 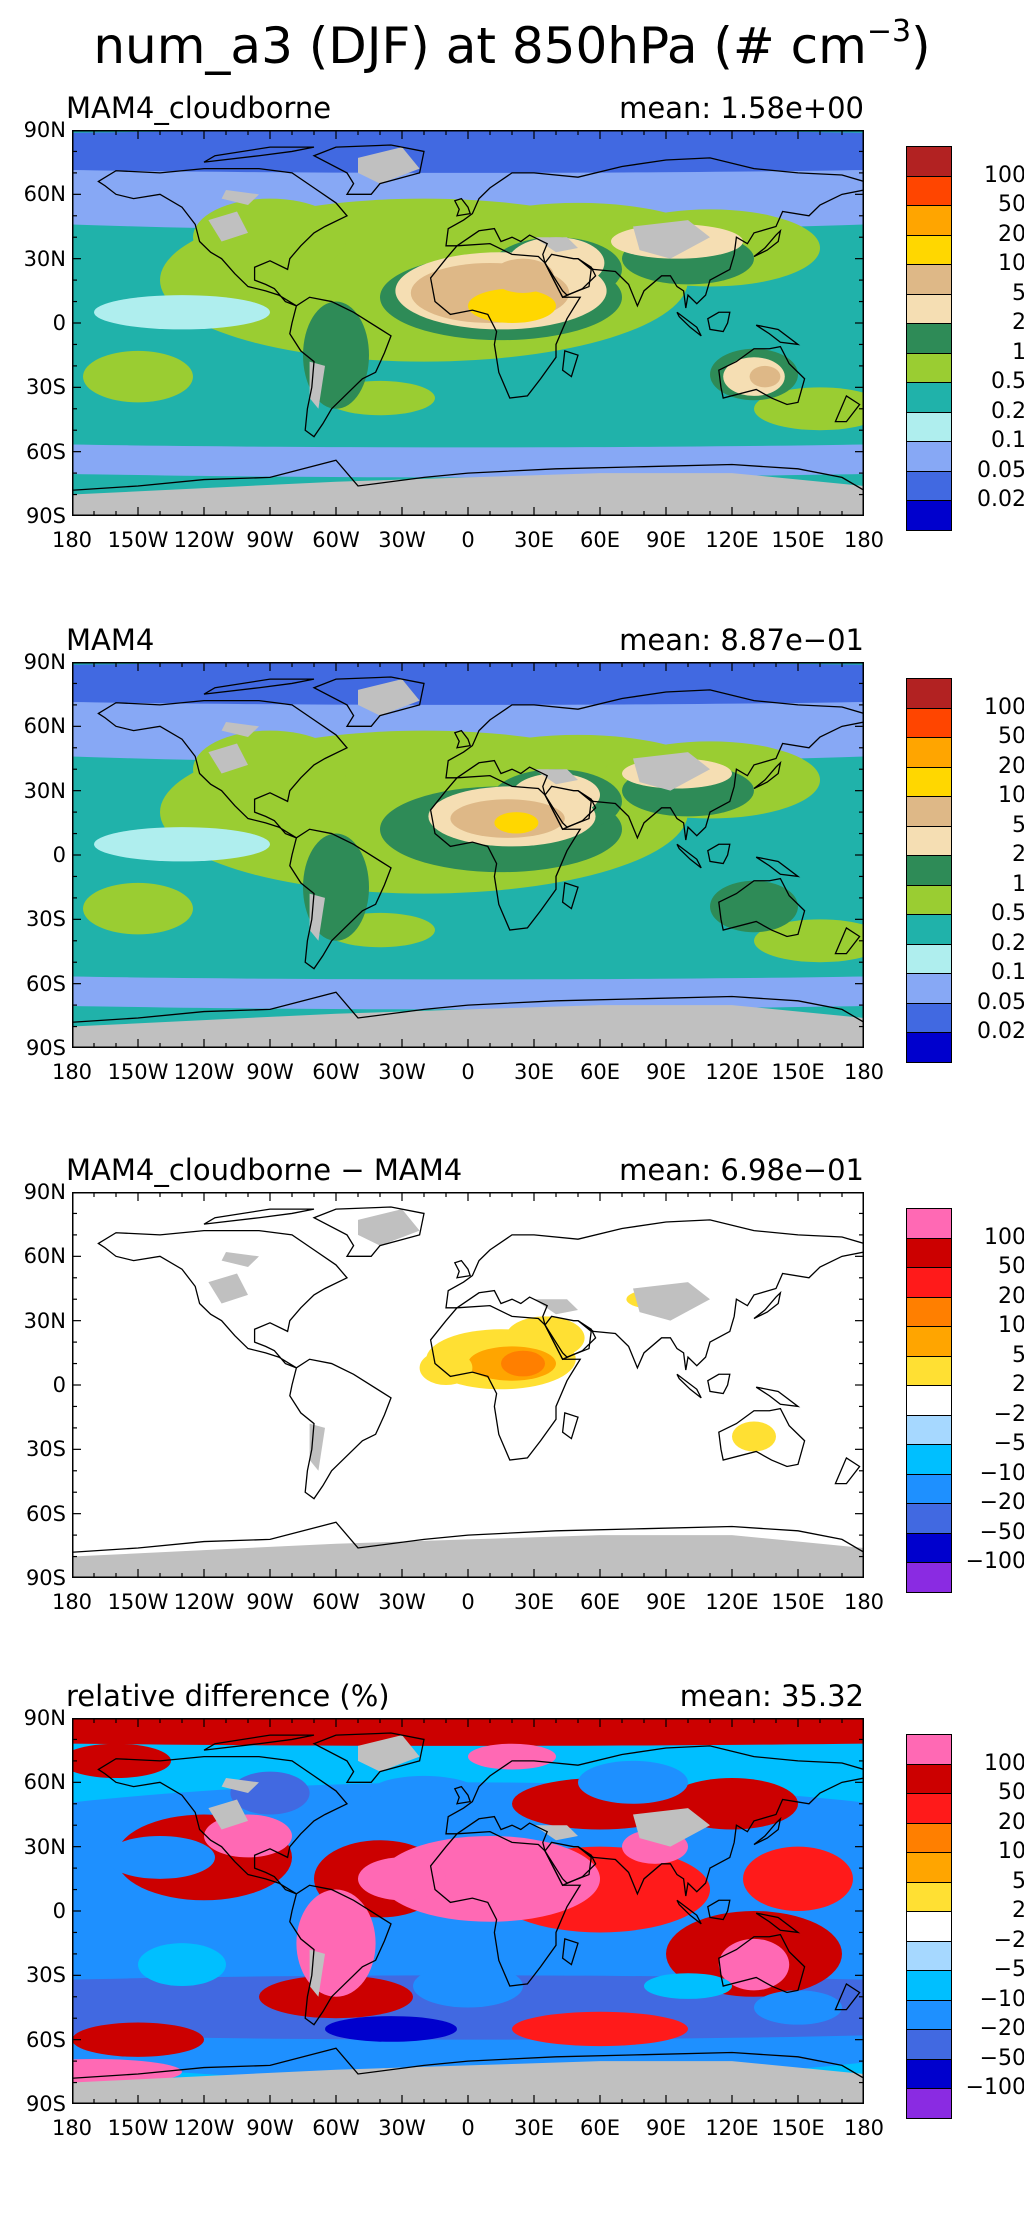 I want to click on lat-tick-label: 0, so click(x=59, y=1385).